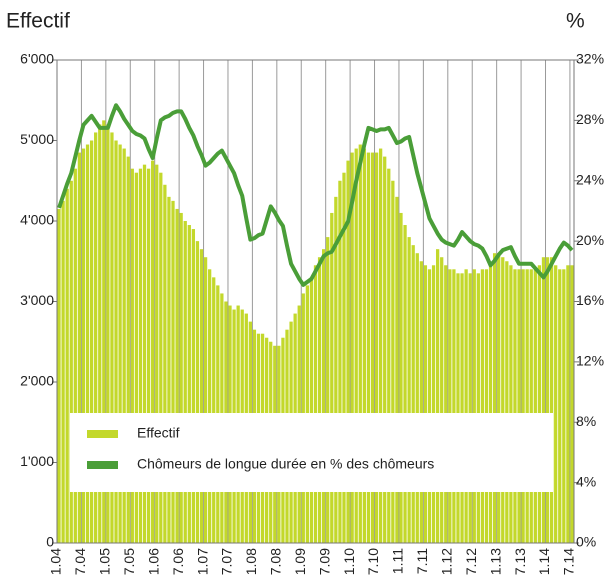 The height and width of the screenshot is (577, 611). Describe the element at coordinates (349, 561) in the screenshot. I see `x-tick-label: 1.10` at that location.